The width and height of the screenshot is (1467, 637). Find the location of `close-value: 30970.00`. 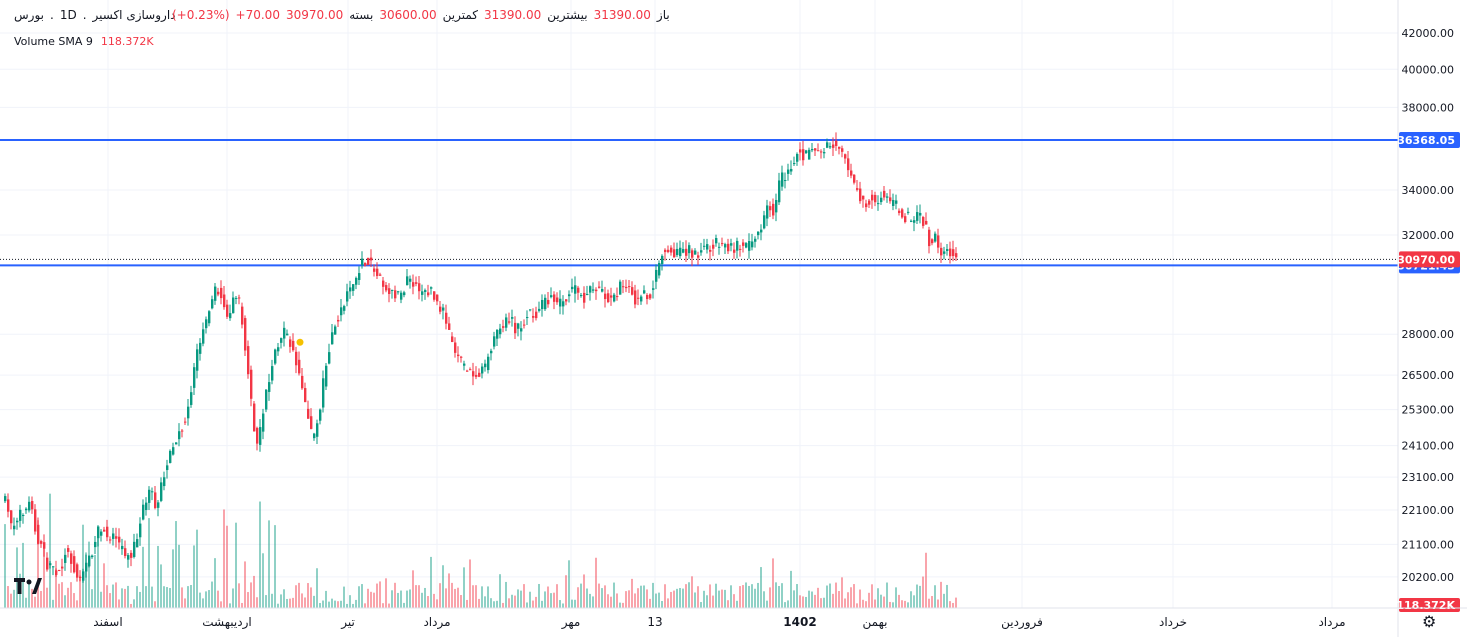

close-value: 30970.00 is located at coordinates (314, 15).